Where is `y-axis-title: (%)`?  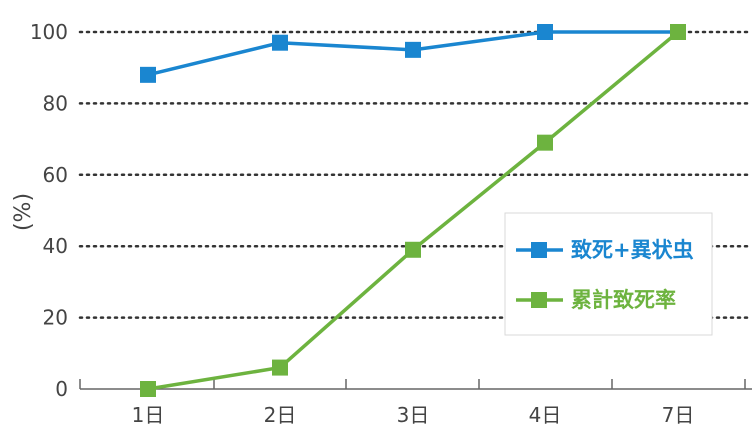 y-axis-title: (%) is located at coordinates (23, 212).